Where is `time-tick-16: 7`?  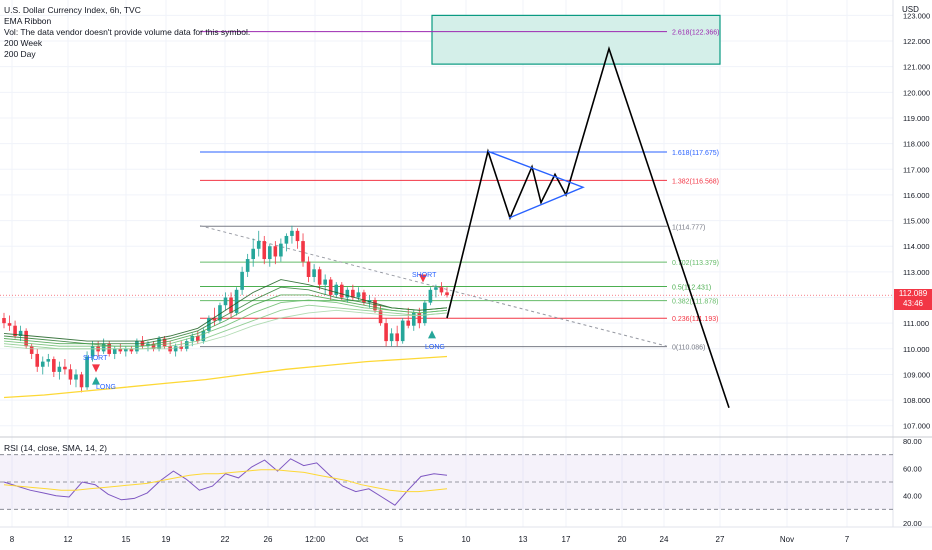 time-tick-16: 7 is located at coordinates (847, 539).